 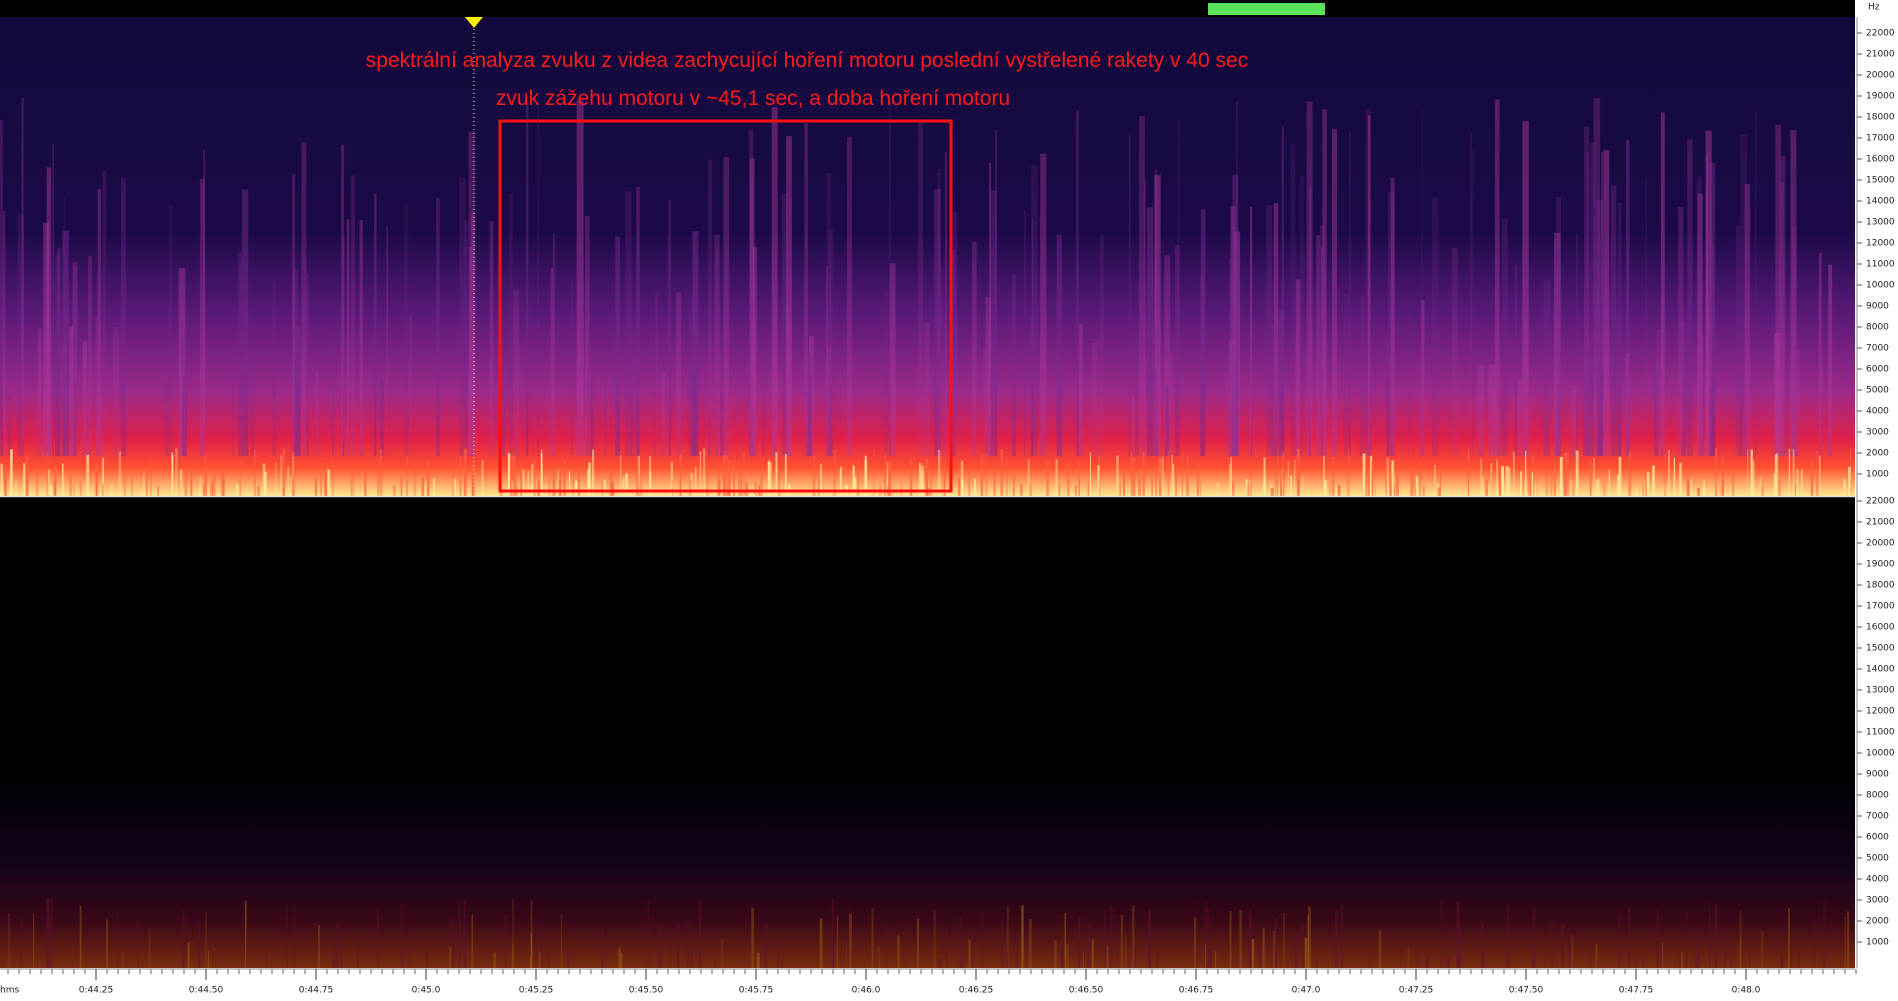 What do you see at coordinates (1306, 991) in the screenshot?
I see `time-tick-label: 0:47.0` at bounding box center [1306, 991].